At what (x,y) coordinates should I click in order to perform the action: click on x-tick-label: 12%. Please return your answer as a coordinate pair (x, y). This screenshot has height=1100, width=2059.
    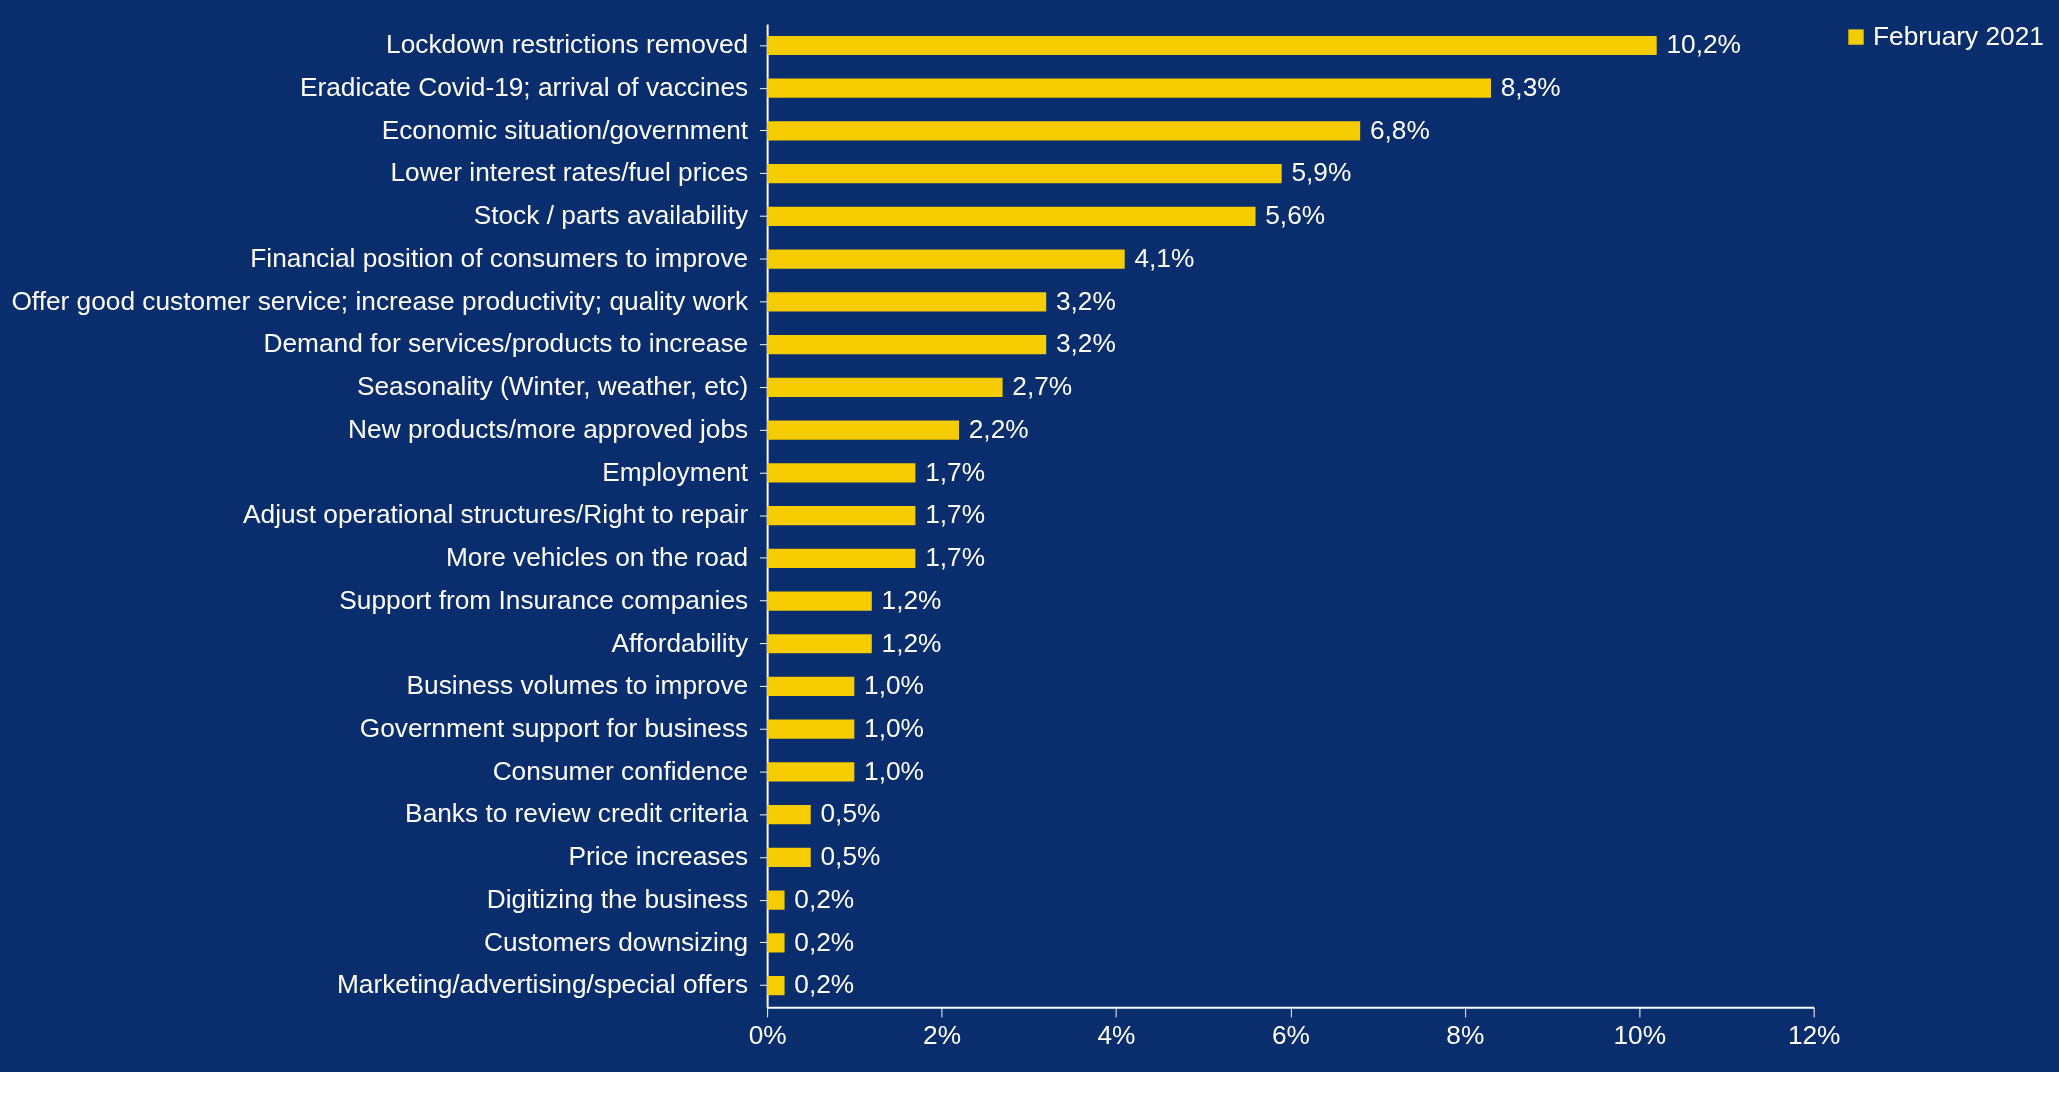
    Looking at the image, I should click on (1814, 1034).